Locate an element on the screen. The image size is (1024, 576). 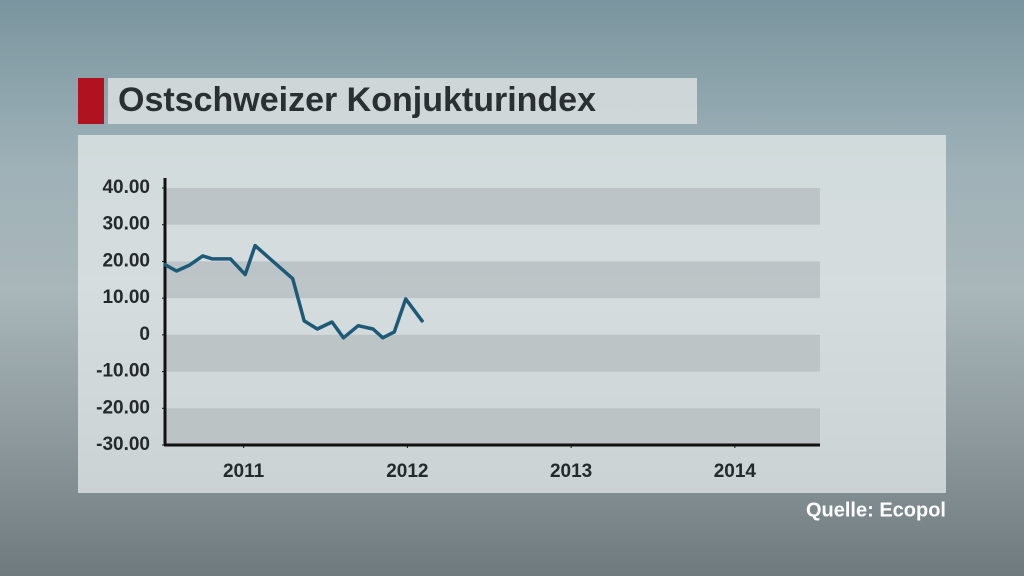
title-box is located at coordinates (402, 101).